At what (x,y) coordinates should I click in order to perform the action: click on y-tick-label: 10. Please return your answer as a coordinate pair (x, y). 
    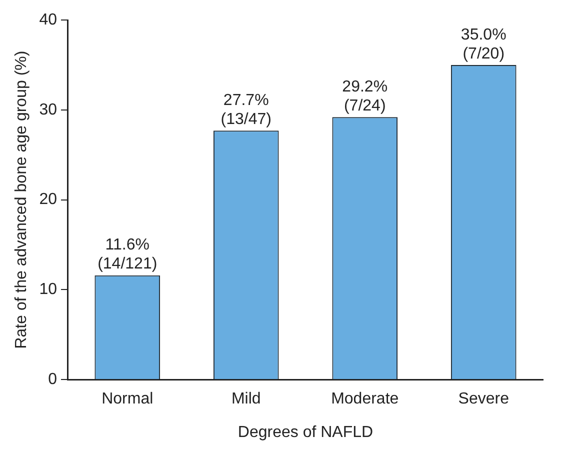
    Looking at the image, I should click on (48, 289).